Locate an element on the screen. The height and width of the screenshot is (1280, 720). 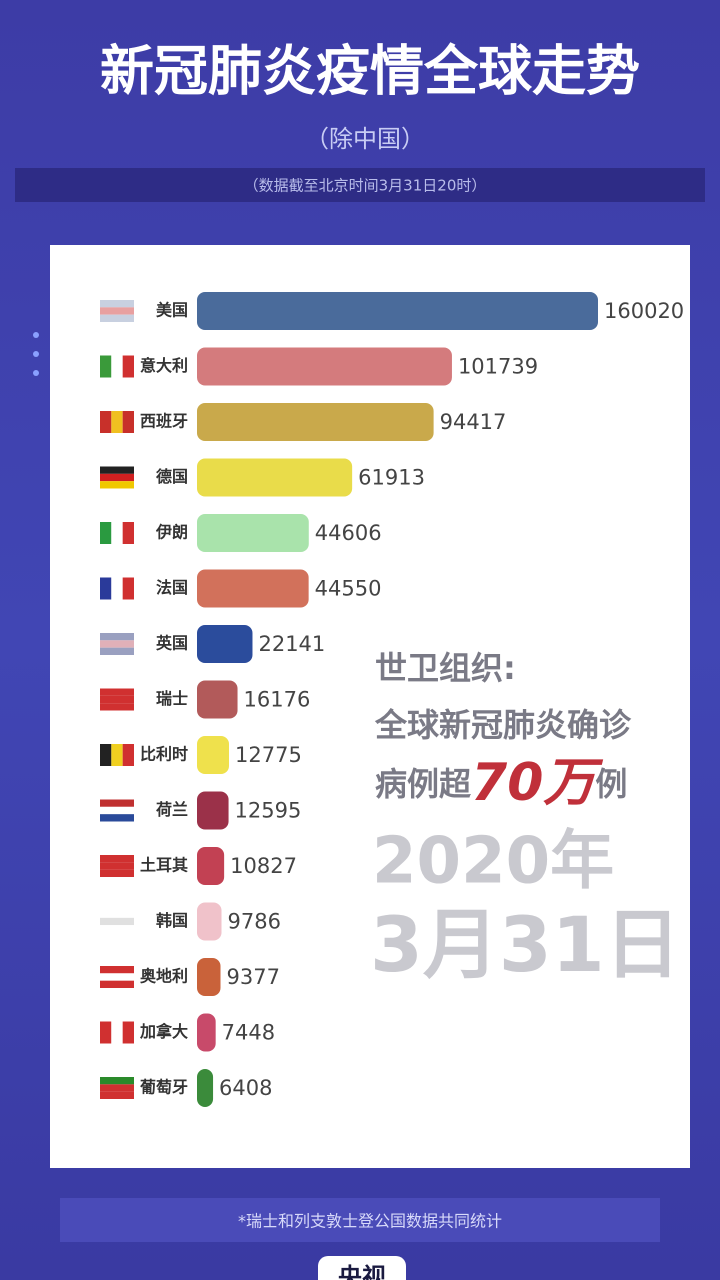
annotation-text: 病例超70万例 is located at coordinates (501, 783).